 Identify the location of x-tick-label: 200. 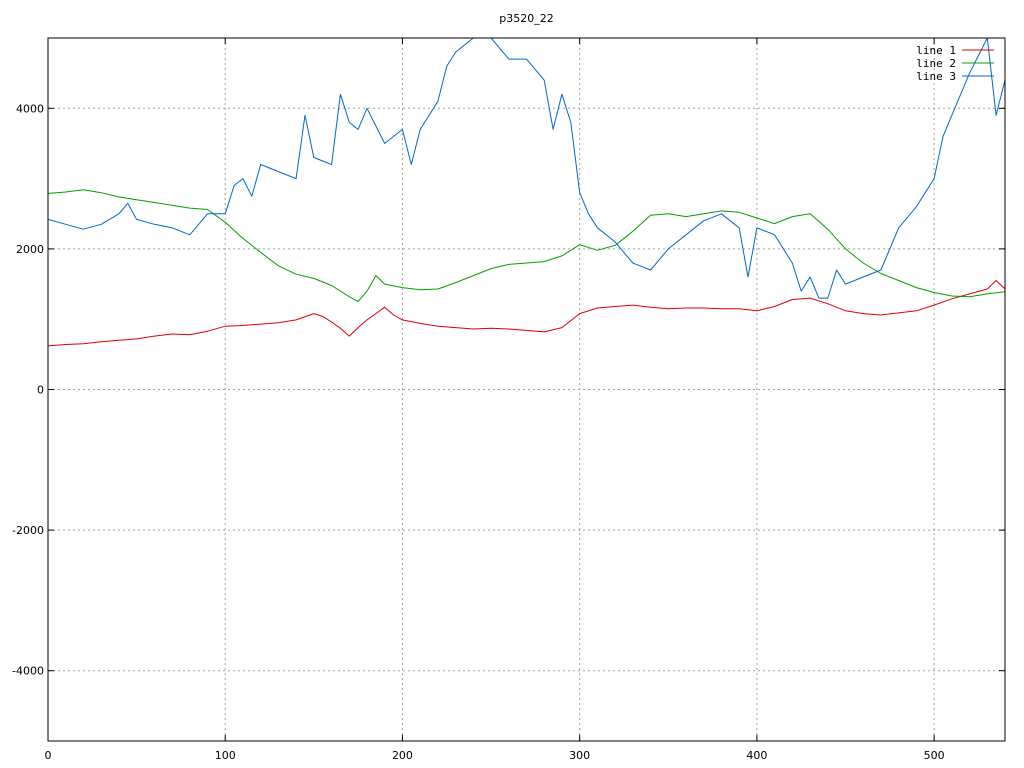
(402, 755).